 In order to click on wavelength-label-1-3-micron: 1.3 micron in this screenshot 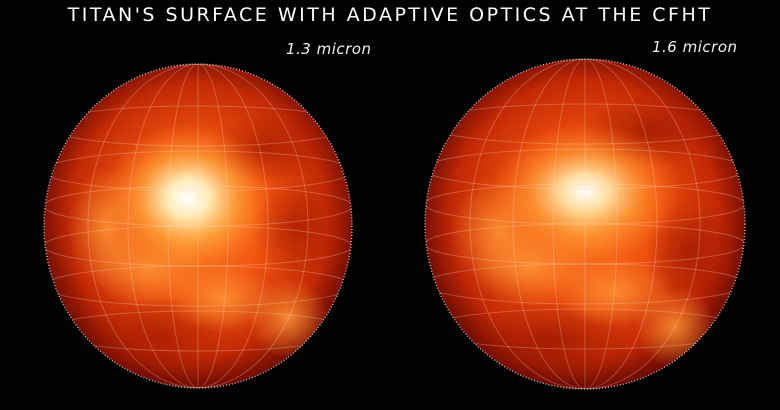, I will do `click(329, 49)`.